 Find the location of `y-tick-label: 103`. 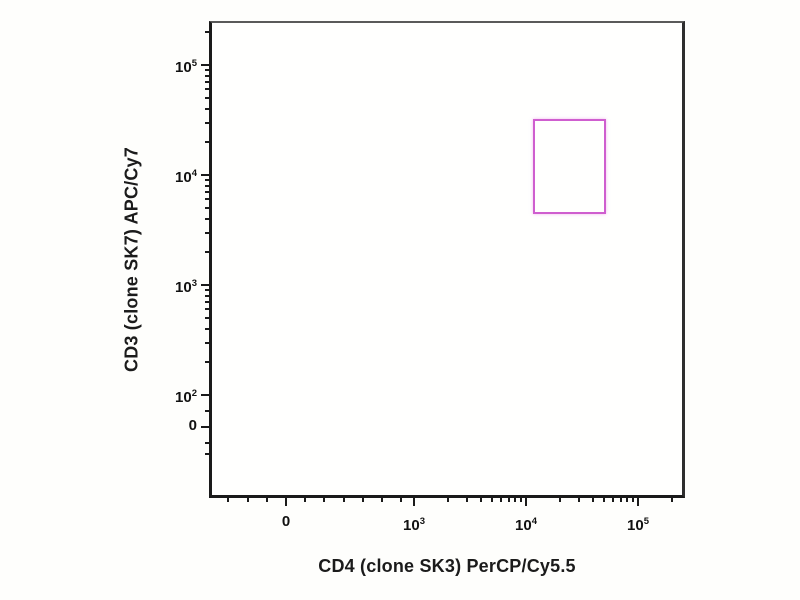

y-tick-label: 103 is located at coordinates (171, 286).